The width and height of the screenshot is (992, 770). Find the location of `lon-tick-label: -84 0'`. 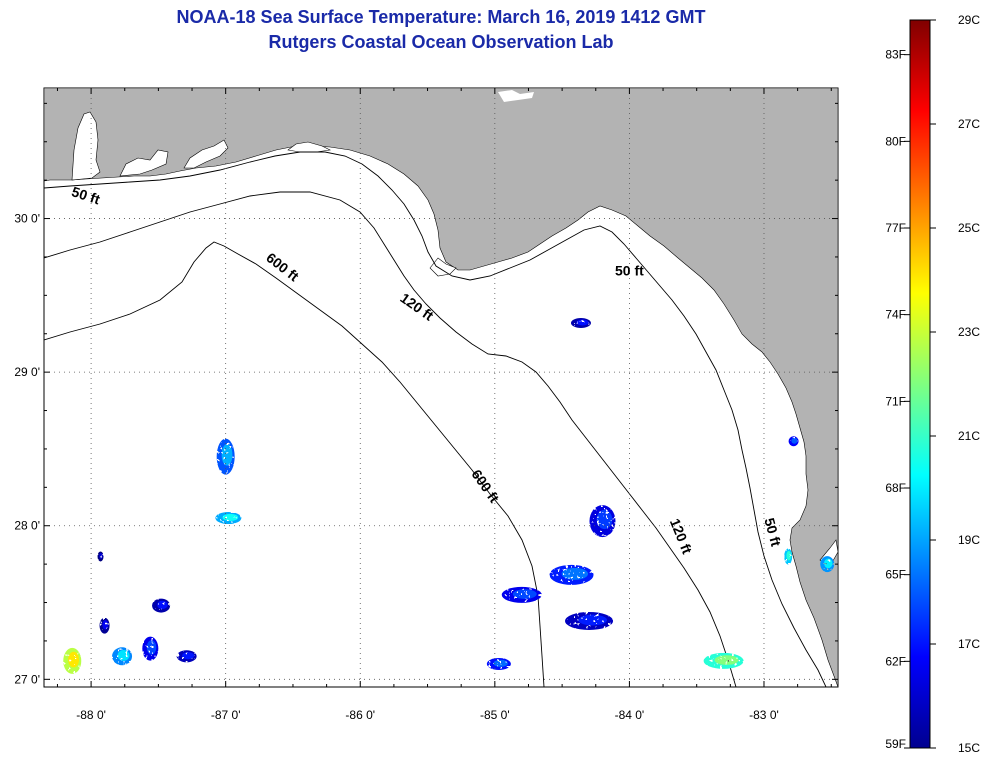

lon-tick-label: -84 0' is located at coordinates (630, 715).